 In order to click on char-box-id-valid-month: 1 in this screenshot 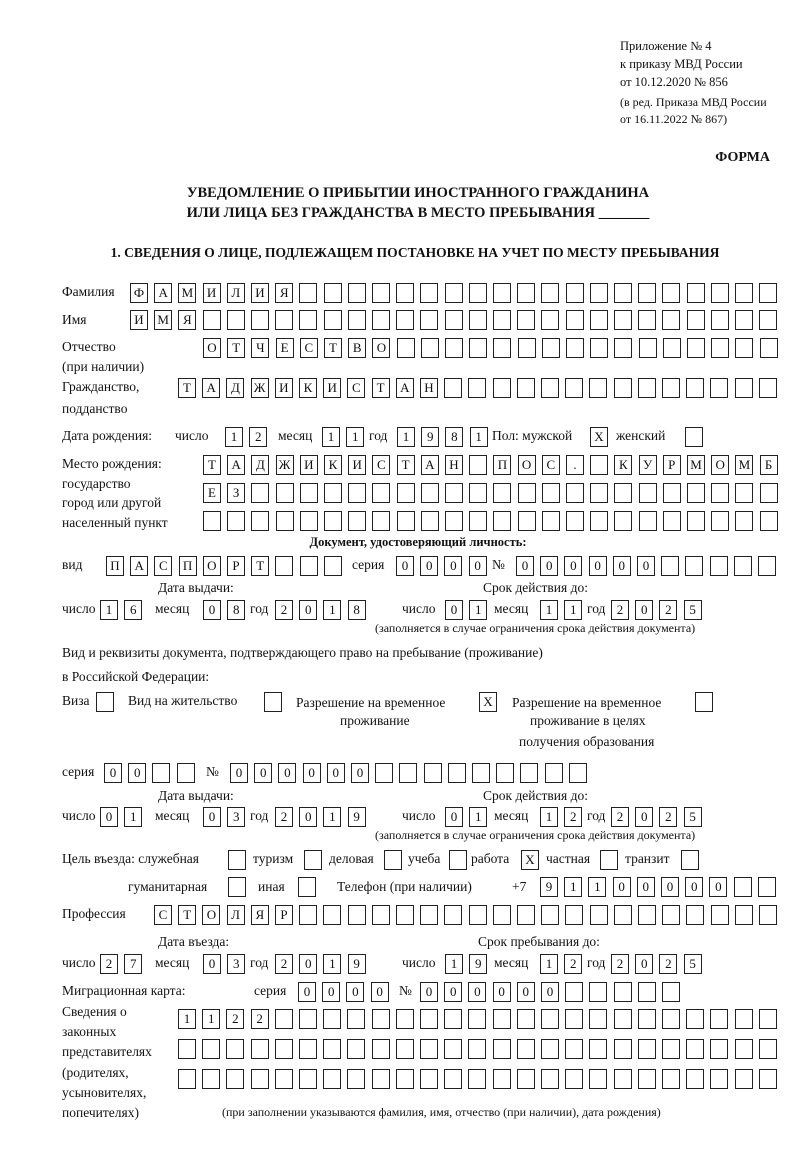, I will do `click(573, 610)`.